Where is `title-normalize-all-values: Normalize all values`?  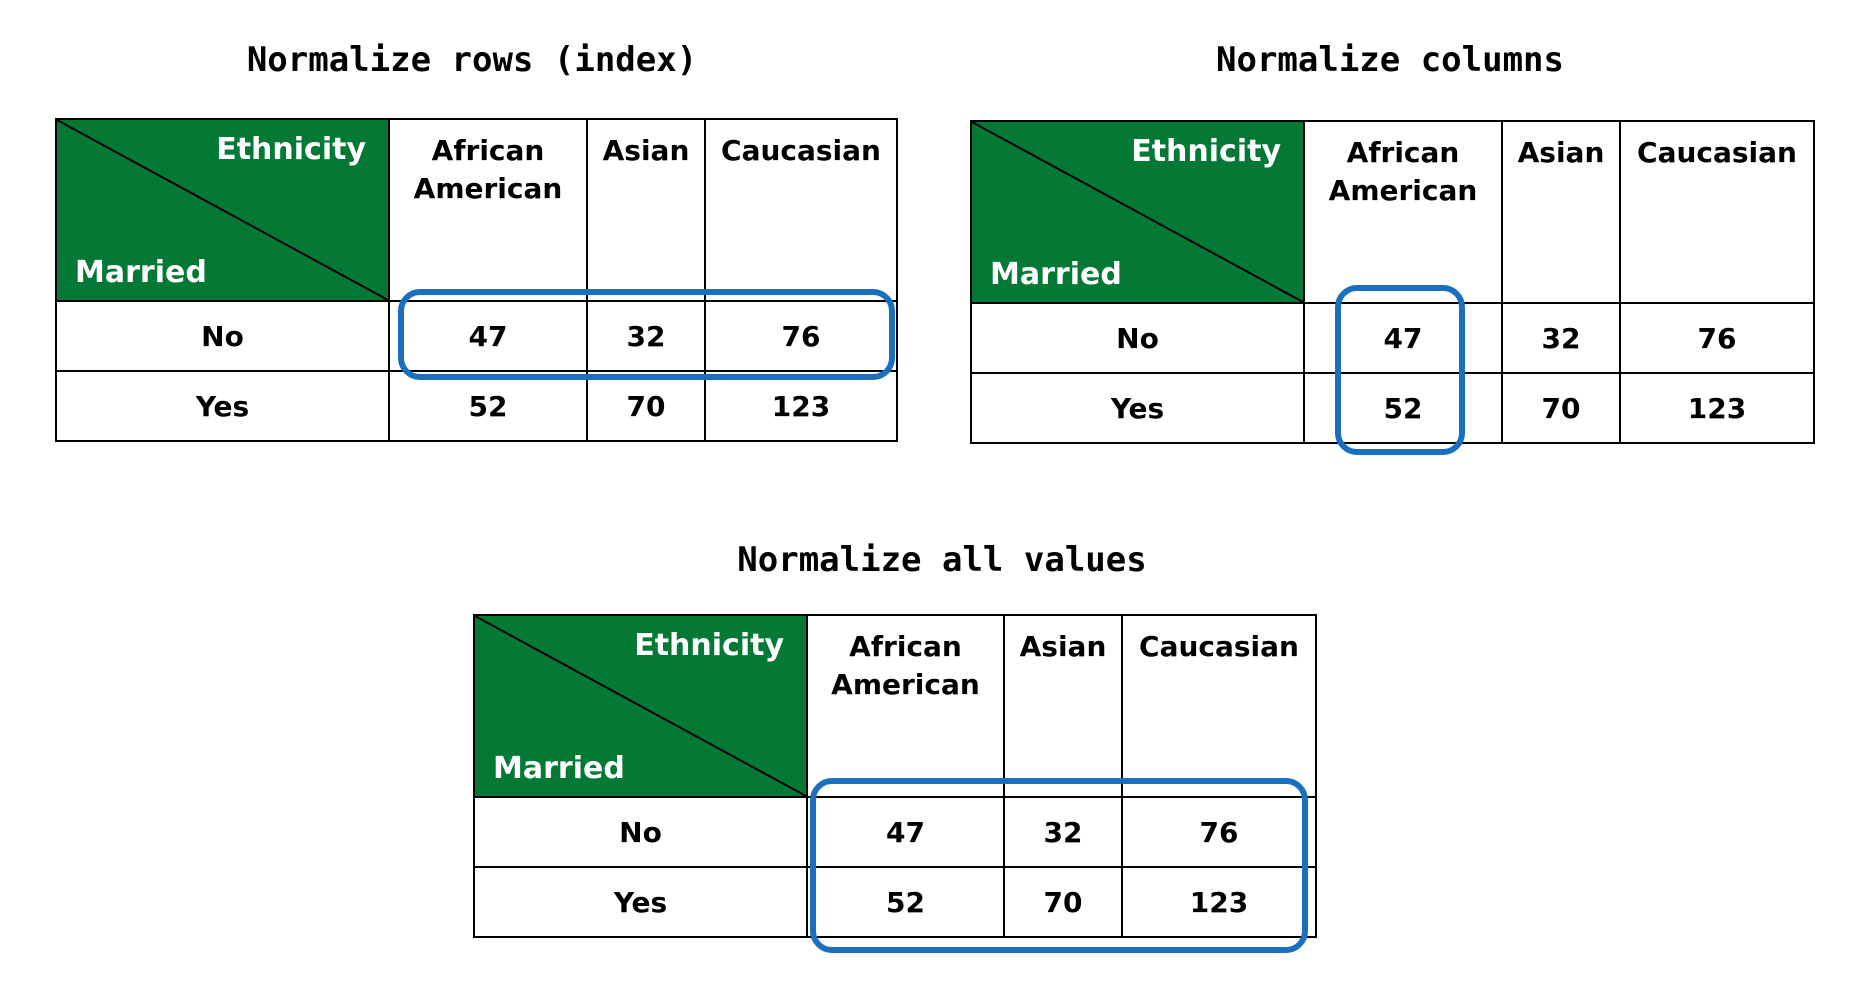
title-normalize-all-values: Normalize all values is located at coordinates (942, 560).